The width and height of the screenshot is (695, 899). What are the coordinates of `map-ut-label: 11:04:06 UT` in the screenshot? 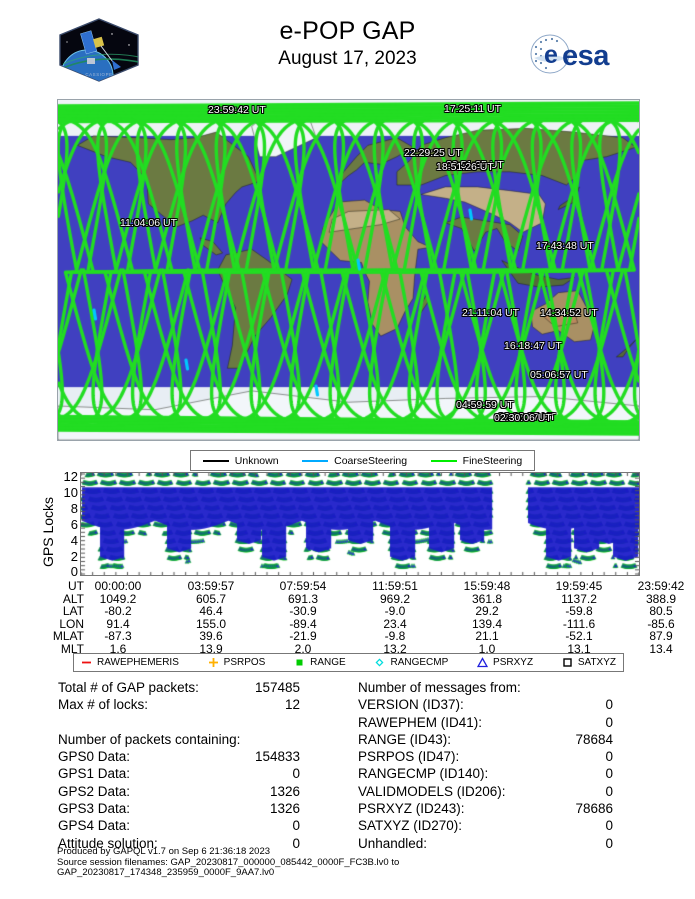 It's located at (149, 223).